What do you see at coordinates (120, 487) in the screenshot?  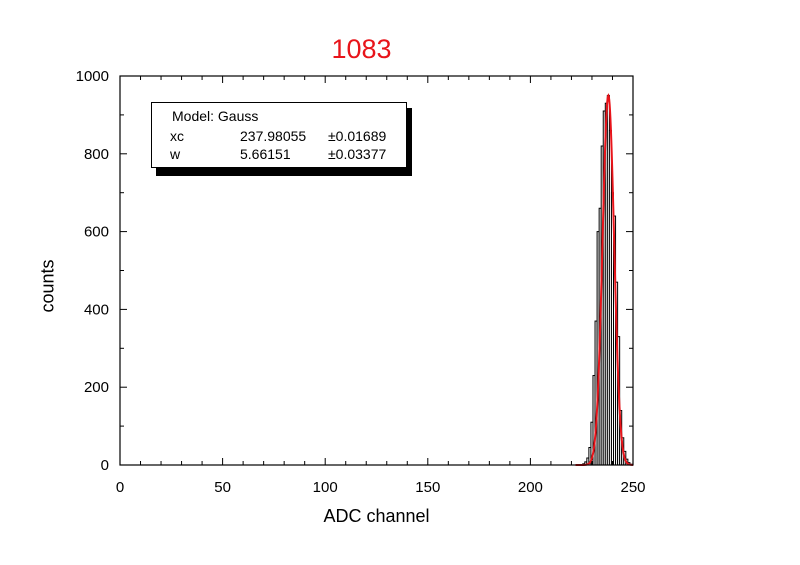 I see `x-tick-label: 0` at bounding box center [120, 487].